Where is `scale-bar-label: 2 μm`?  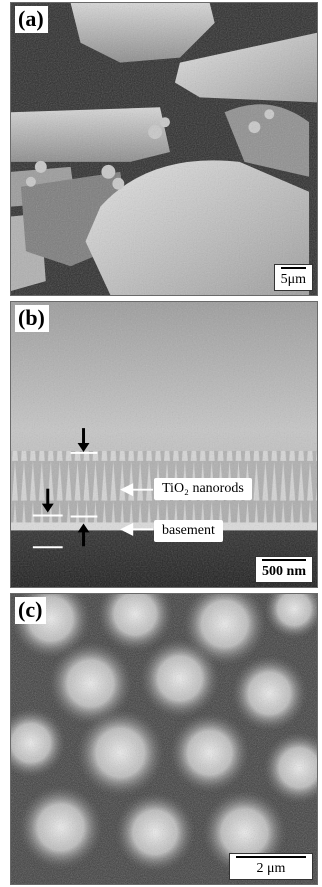
scale-bar-label: 2 μm is located at coordinates (271, 868).